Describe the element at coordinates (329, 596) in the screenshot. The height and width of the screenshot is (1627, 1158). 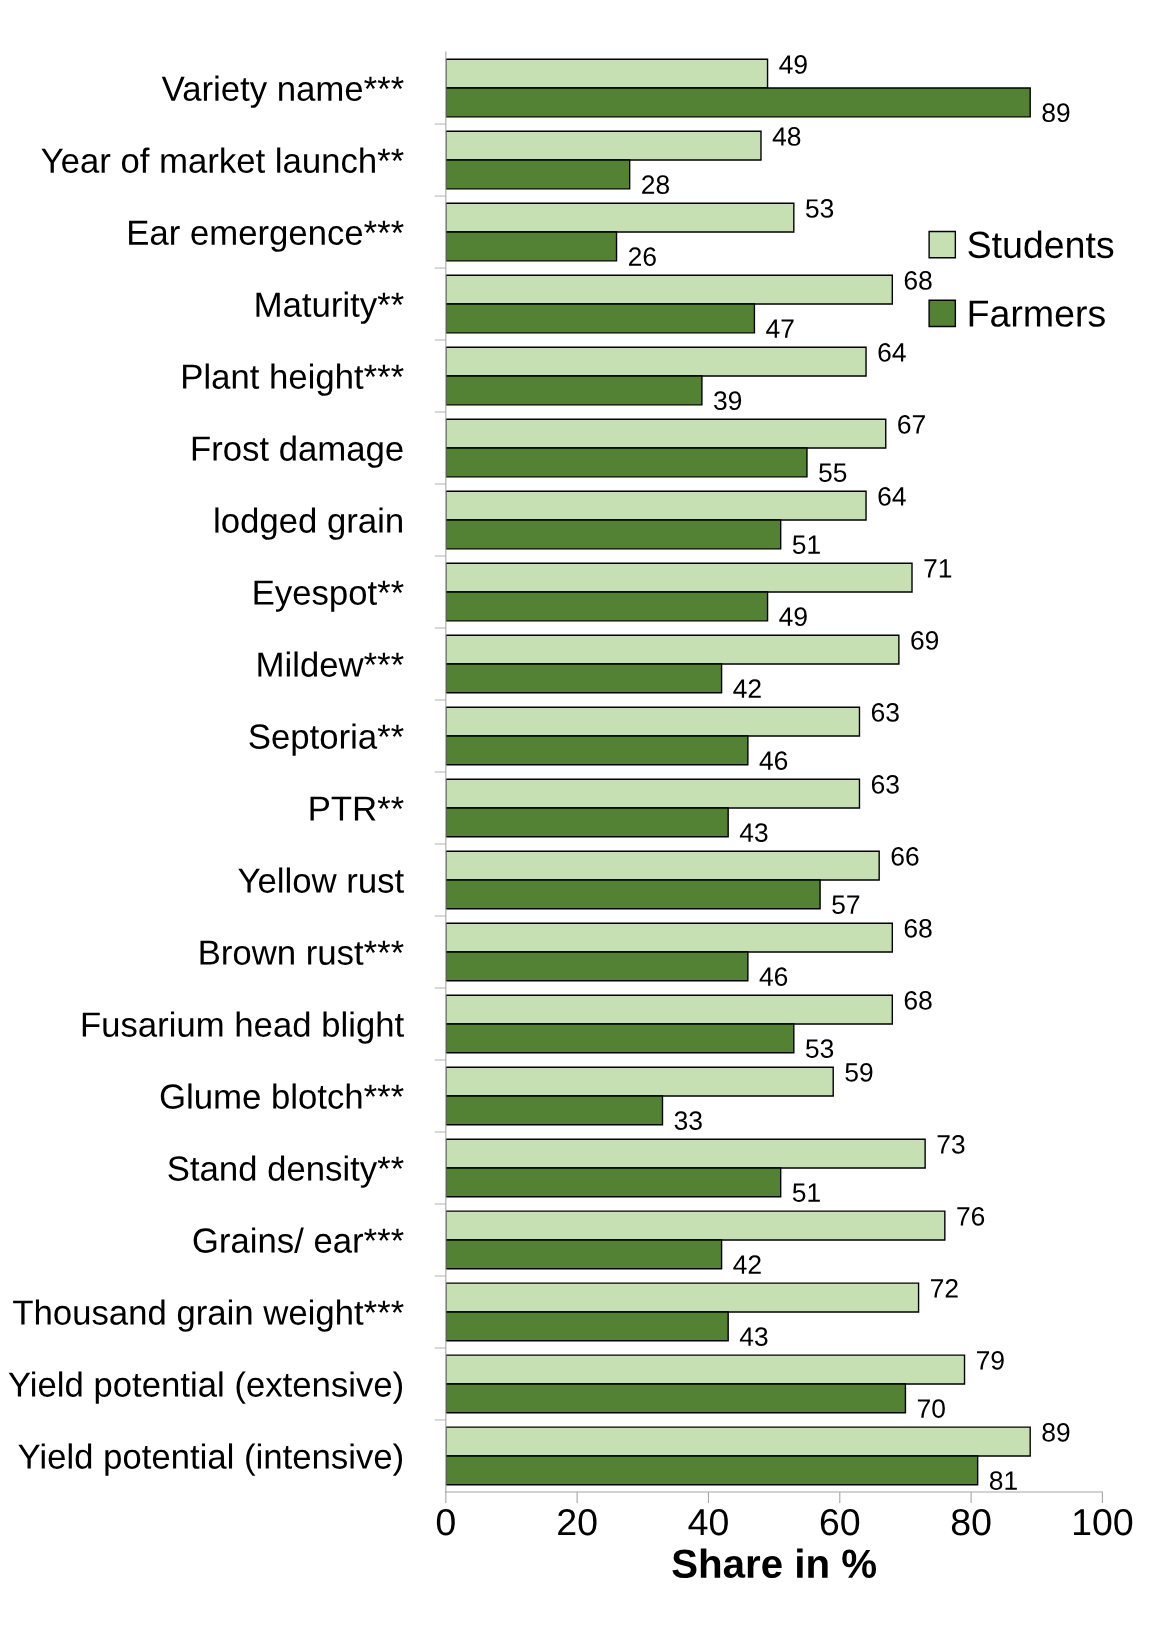
I see `y-tick-label: Eyespot**` at that location.